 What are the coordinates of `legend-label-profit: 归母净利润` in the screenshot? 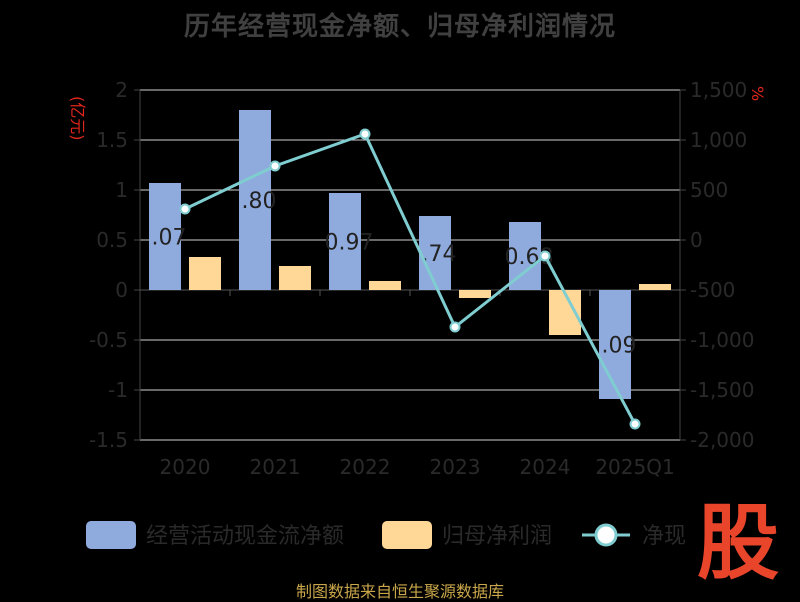 It's located at (497, 536).